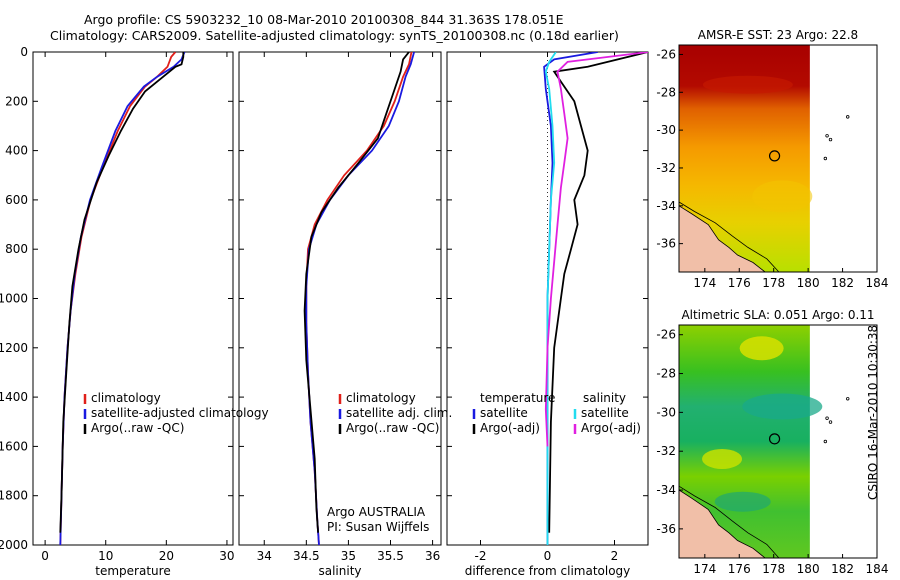 This screenshot has height=580, width=900. Describe the element at coordinates (399, 413) in the screenshot. I see `legend-label: satellite adj. clim.` at that location.